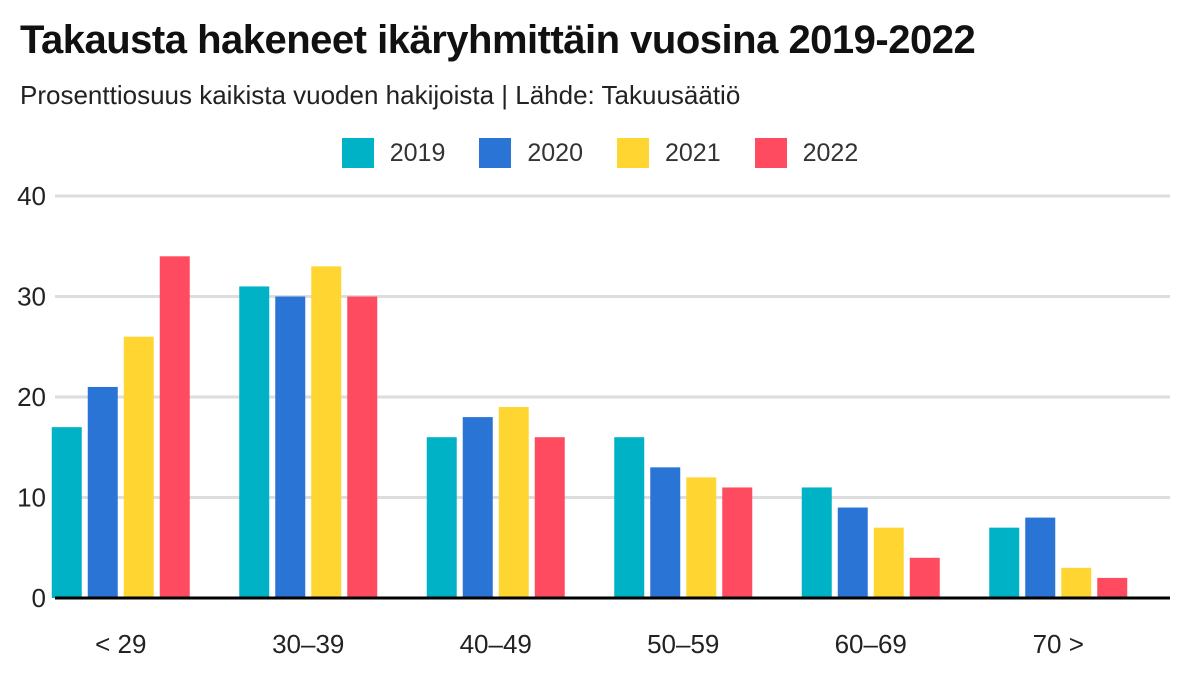  What do you see at coordinates (555, 152) in the screenshot?
I see `legend-label-2020: 2020` at bounding box center [555, 152].